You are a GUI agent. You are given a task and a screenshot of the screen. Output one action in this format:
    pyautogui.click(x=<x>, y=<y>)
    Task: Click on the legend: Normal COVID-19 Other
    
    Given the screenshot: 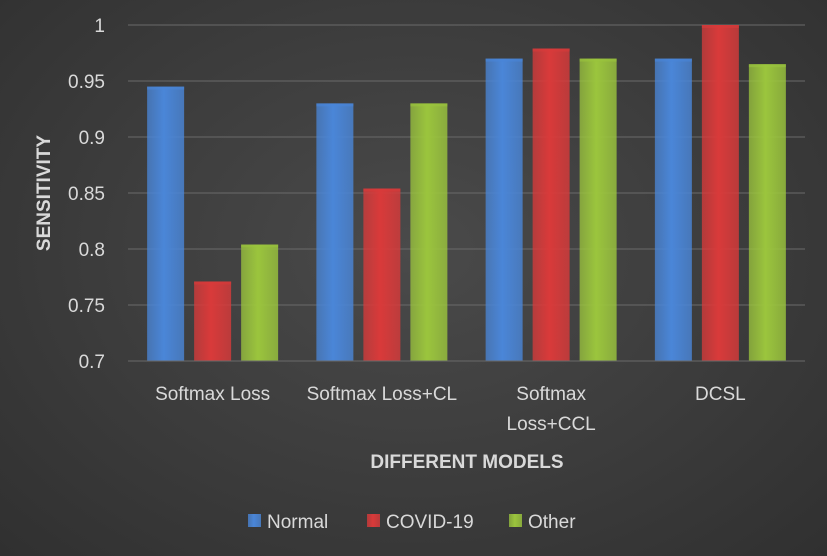 What is the action you would take?
    pyautogui.click(x=412, y=522)
    